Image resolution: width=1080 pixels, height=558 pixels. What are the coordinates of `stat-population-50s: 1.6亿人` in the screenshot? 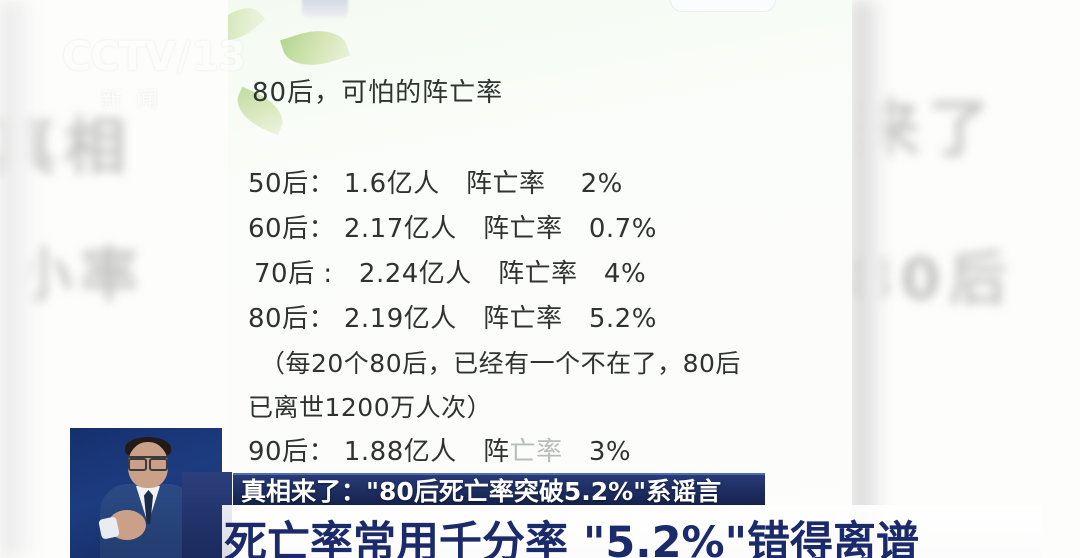 It's located at (391, 184).